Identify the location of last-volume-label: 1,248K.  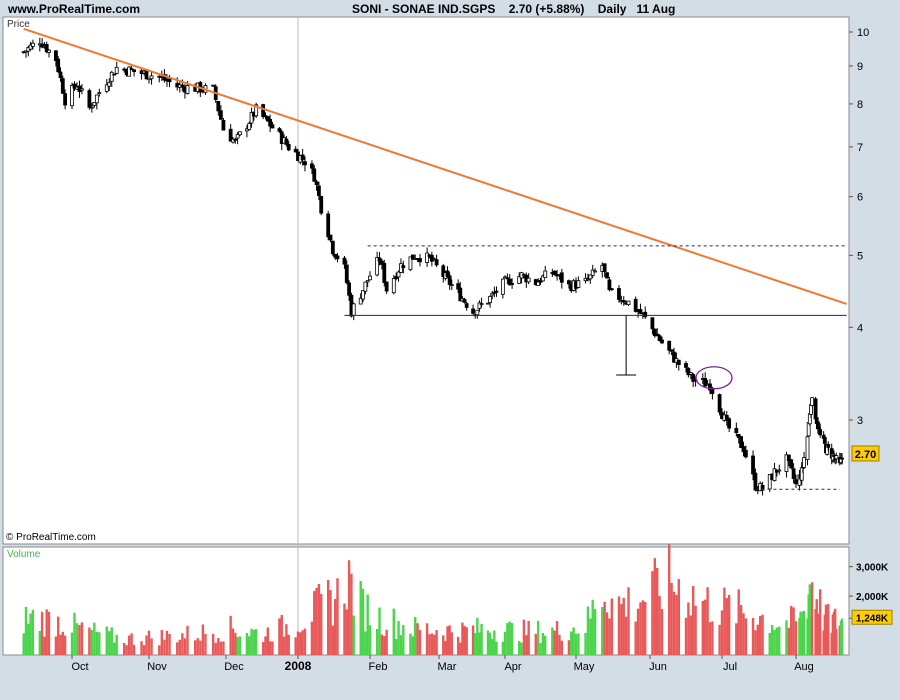
(872, 618).